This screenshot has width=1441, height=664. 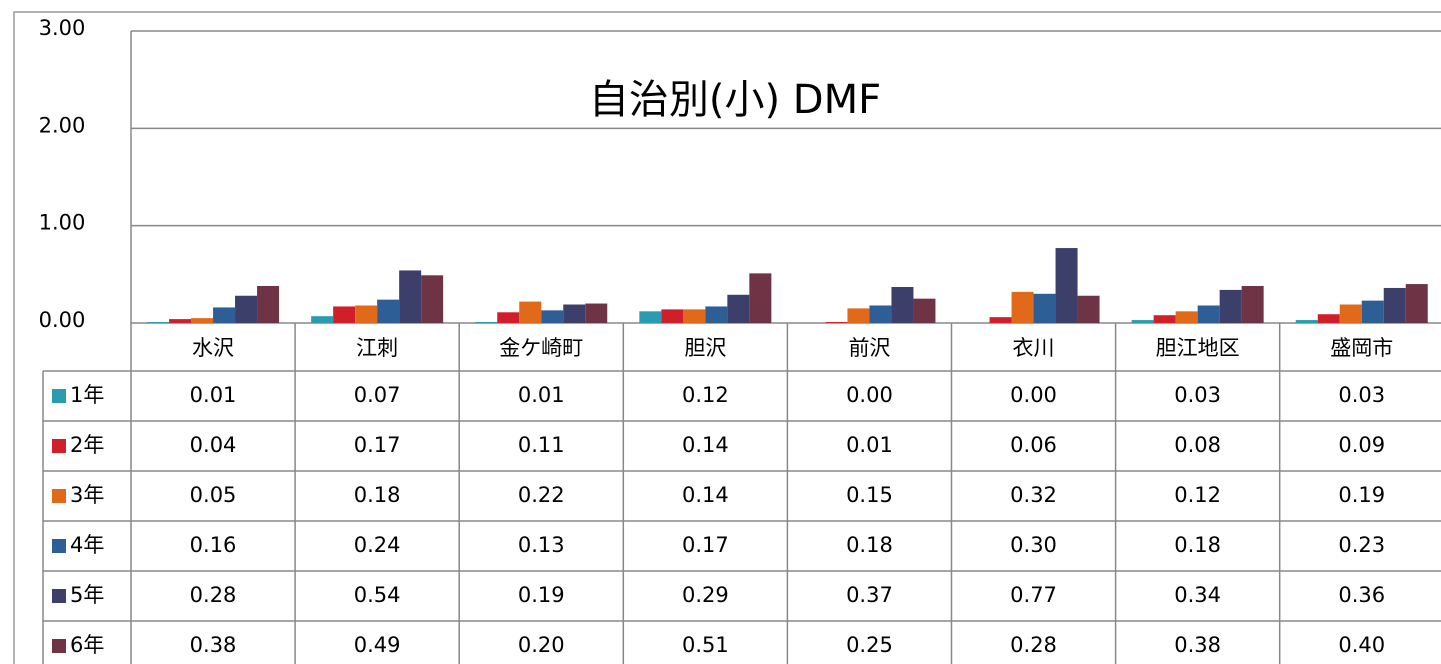 I want to click on value-label: 0.77, so click(x=1033, y=595).